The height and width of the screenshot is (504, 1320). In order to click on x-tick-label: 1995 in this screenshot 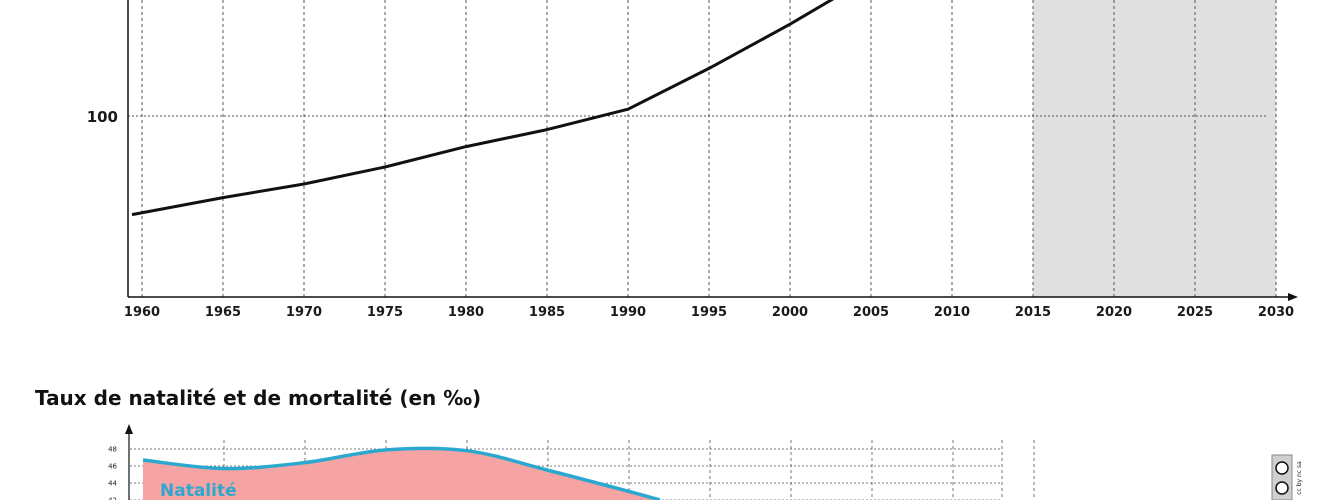, I will do `click(709, 312)`.